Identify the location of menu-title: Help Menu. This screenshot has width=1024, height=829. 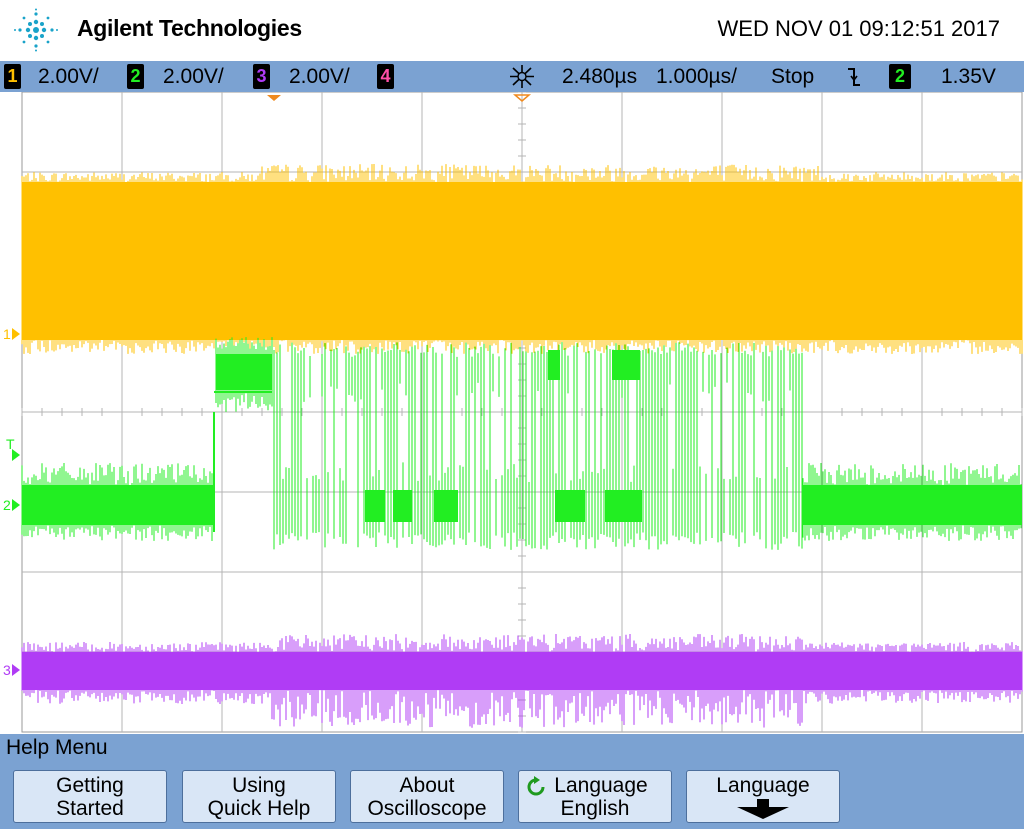
(57, 747).